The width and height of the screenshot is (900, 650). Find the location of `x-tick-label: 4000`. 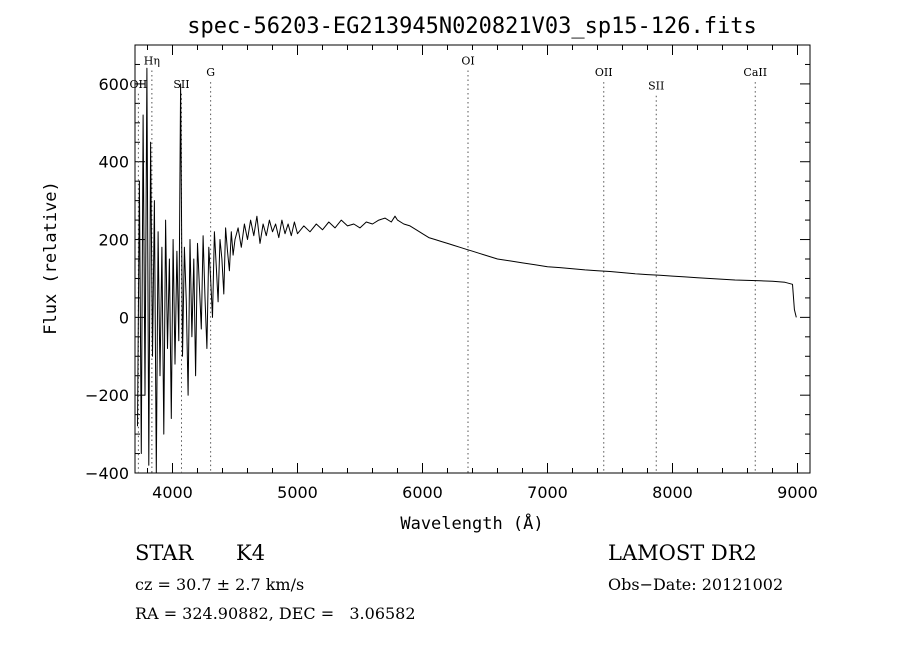

x-tick-label: 4000 is located at coordinates (172, 492).